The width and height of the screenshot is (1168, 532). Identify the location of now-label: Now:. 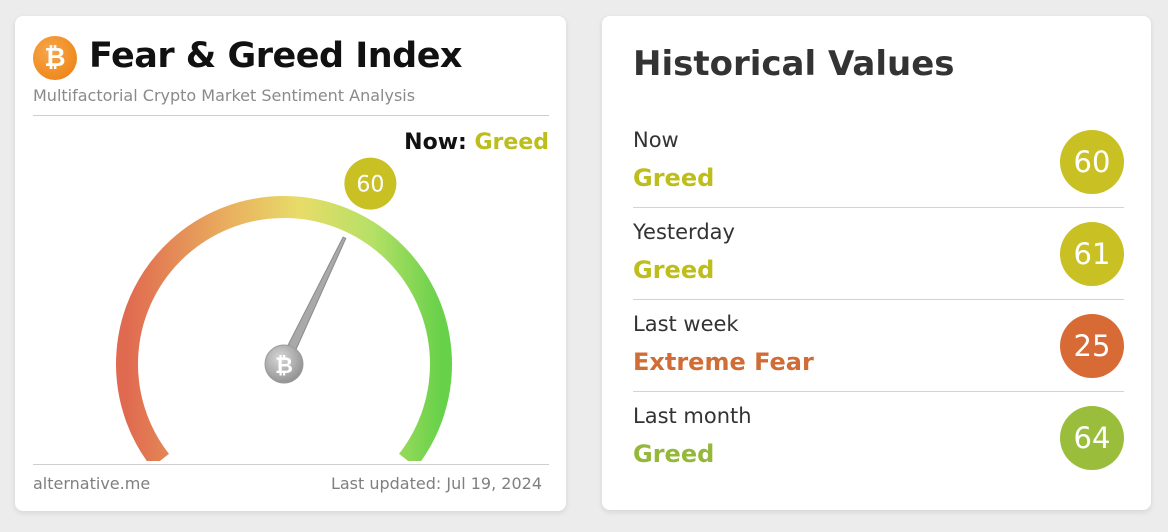
(435, 142).